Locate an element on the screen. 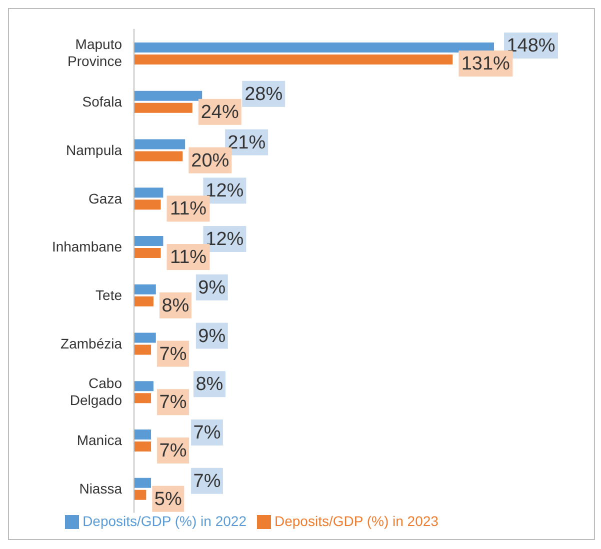 This screenshot has height=549, width=601. data-label: 24% is located at coordinates (219, 112).